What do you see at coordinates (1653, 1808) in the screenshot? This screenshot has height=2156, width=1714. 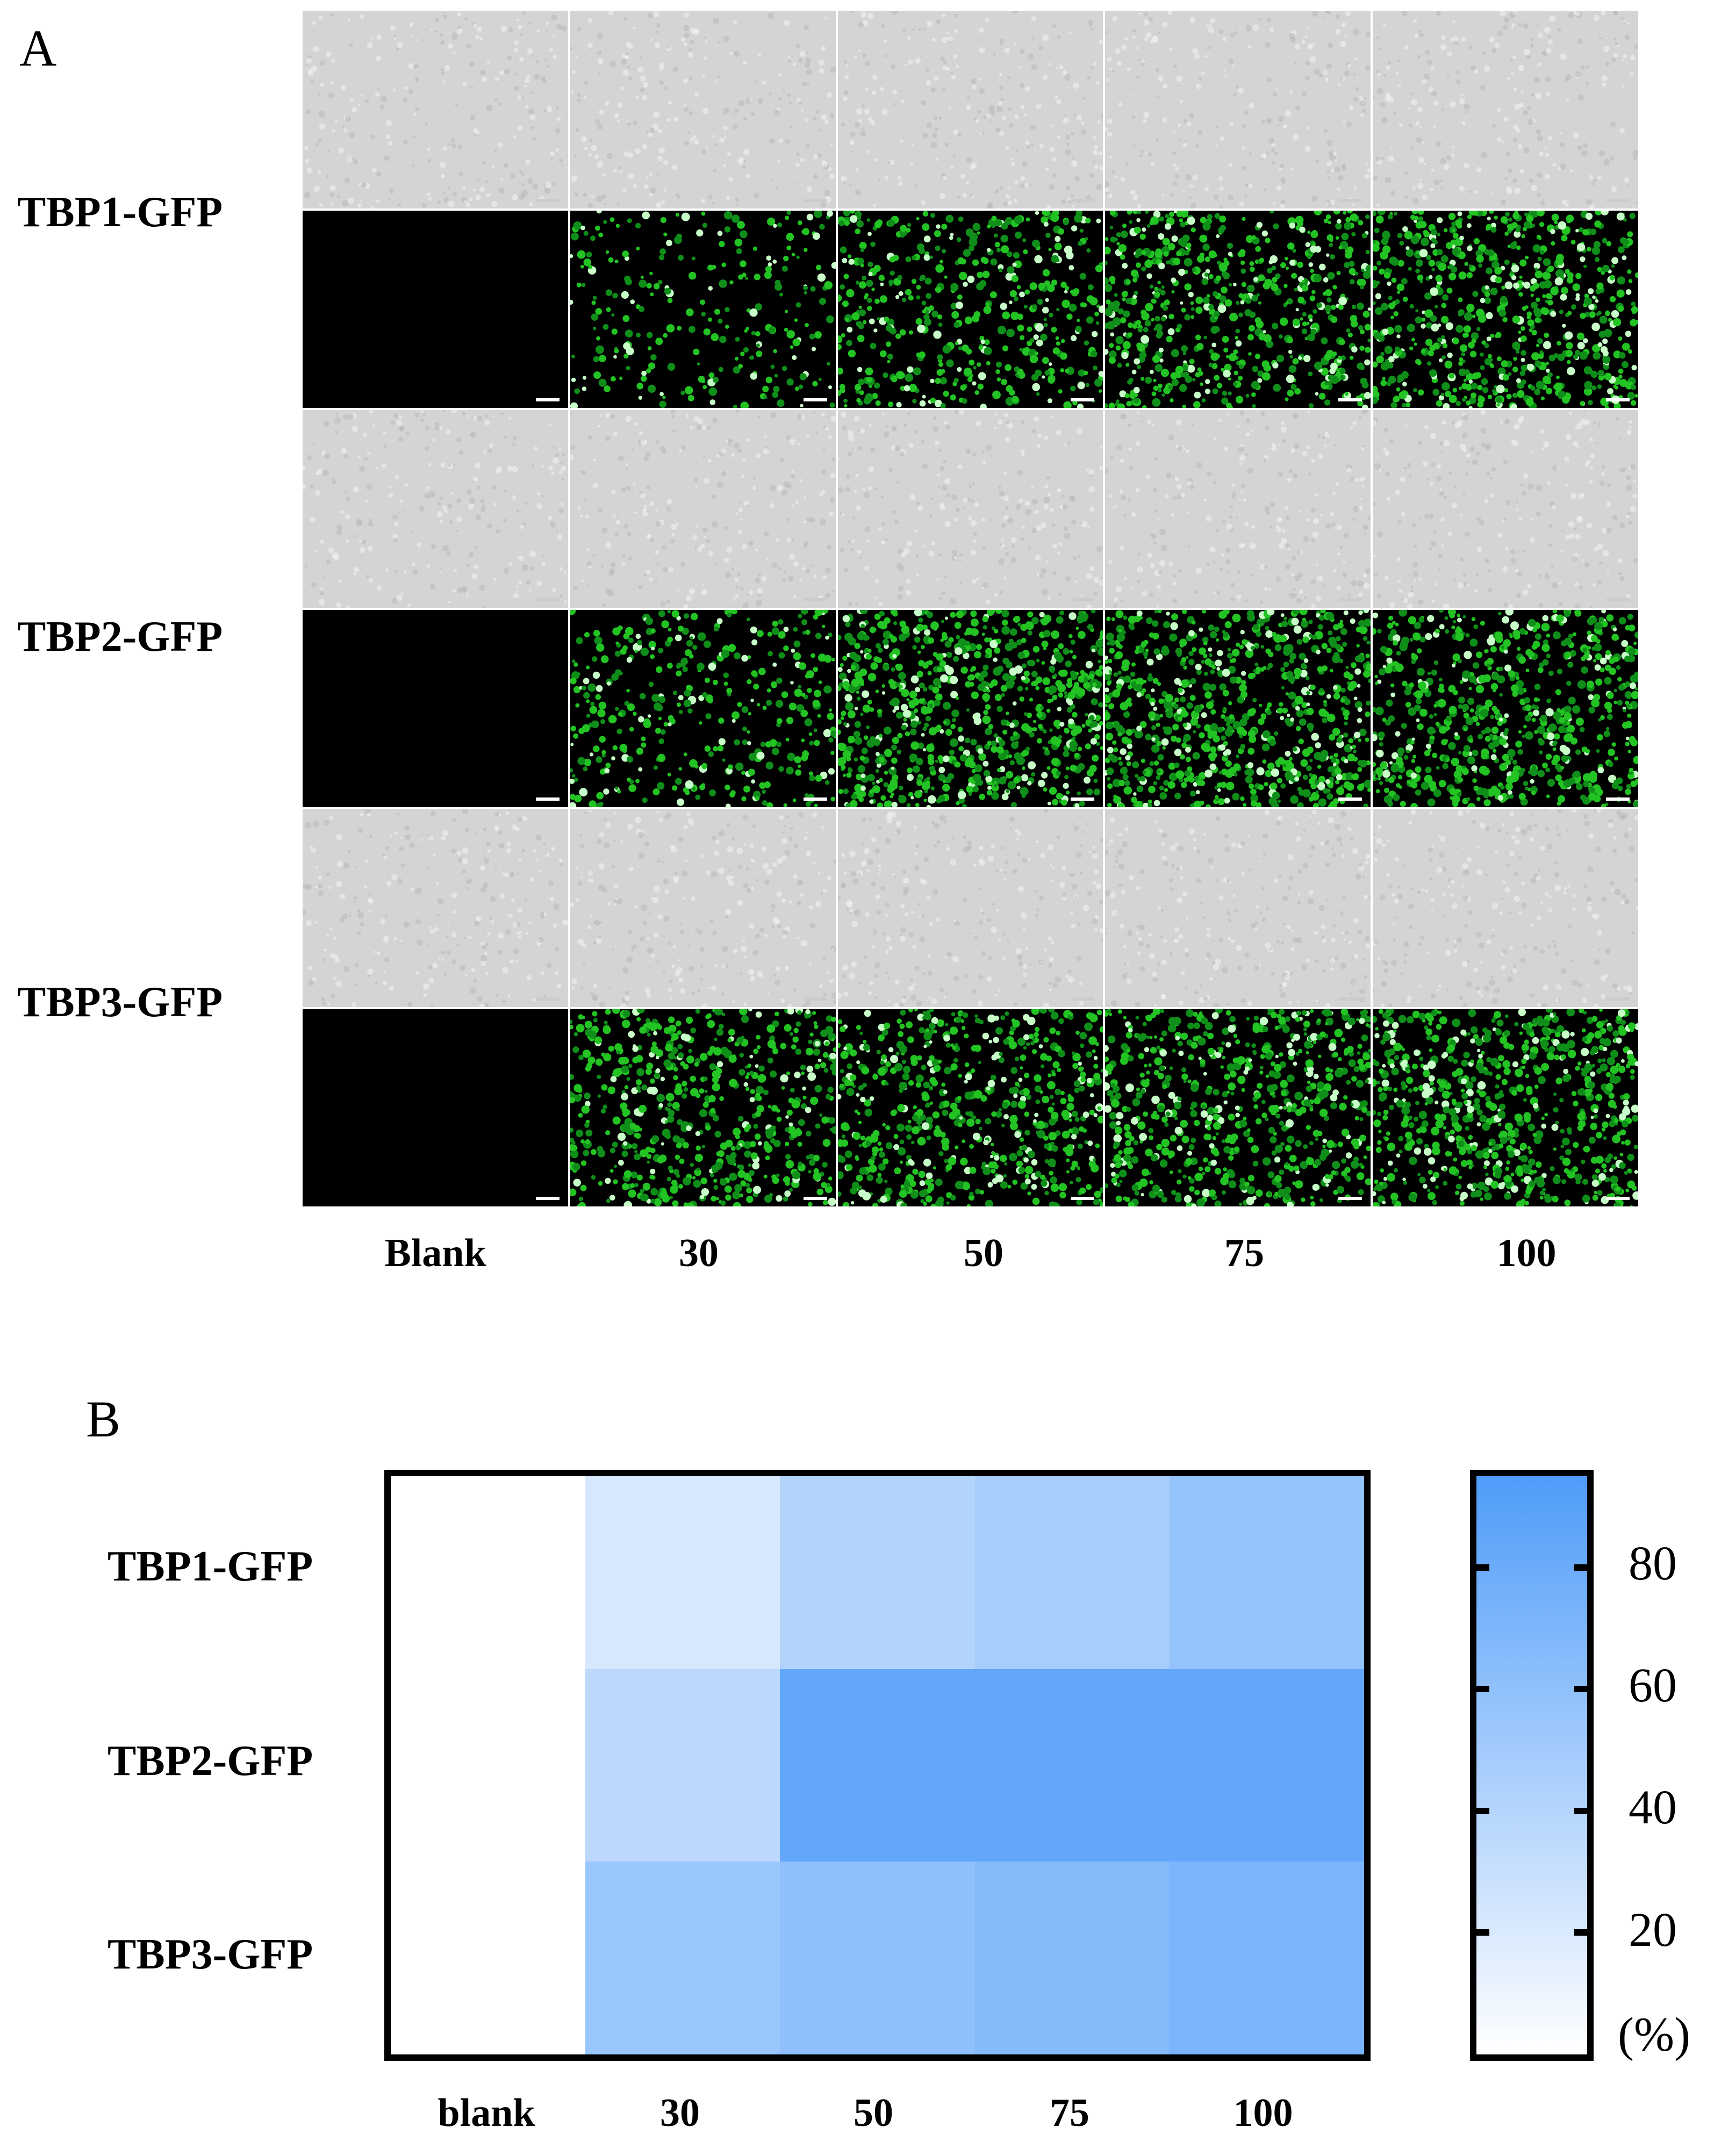 I see `colorbar-tick-label-40: 40` at bounding box center [1653, 1808].